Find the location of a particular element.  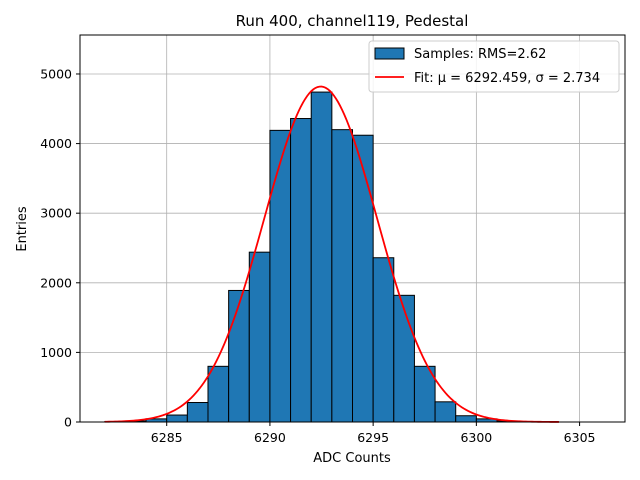

y-tick-label: 2000 is located at coordinates (56, 282).